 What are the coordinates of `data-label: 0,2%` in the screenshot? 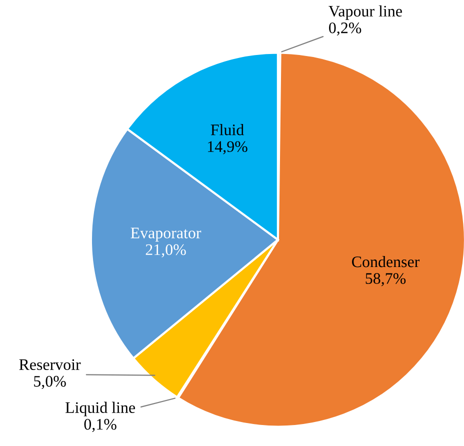 It's located at (345, 29).